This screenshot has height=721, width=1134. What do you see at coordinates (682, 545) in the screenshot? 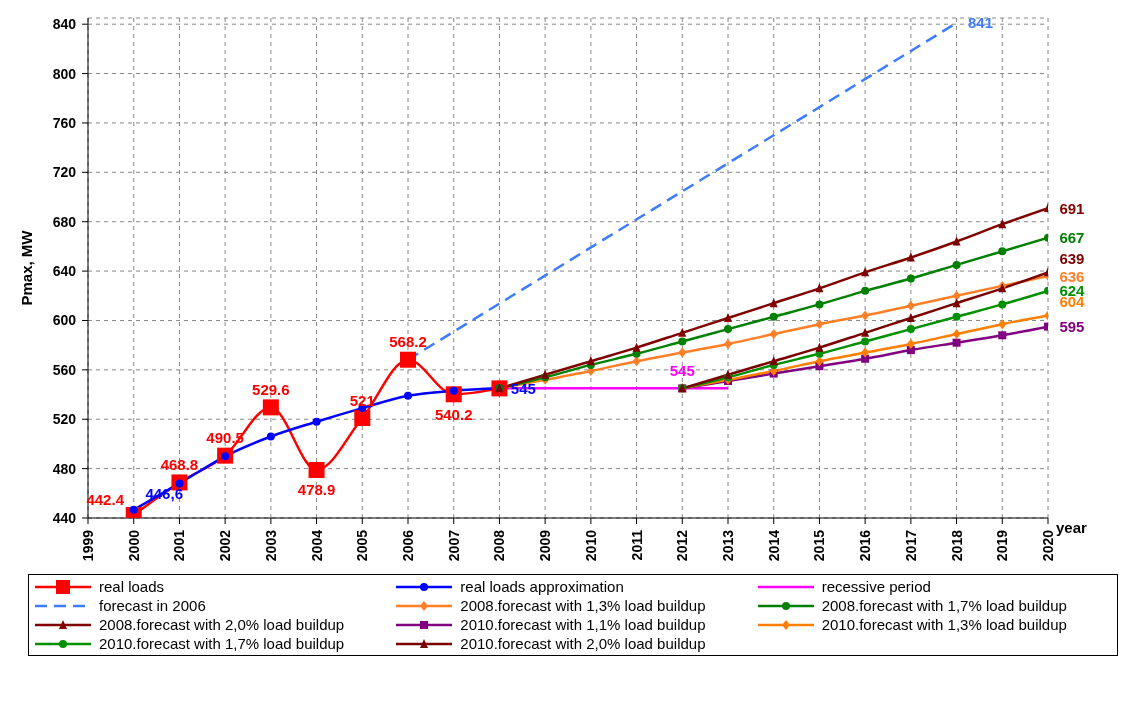
I see `x-tick-label: 2012` at bounding box center [682, 545].